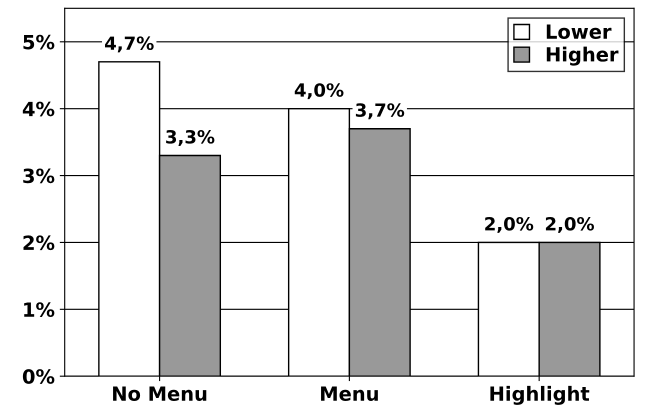 The width and height of the screenshot is (647, 418). What do you see at coordinates (39, 242) in the screenshot?
I see `y-tick-label: 2%` at bounding box center [39, 242].